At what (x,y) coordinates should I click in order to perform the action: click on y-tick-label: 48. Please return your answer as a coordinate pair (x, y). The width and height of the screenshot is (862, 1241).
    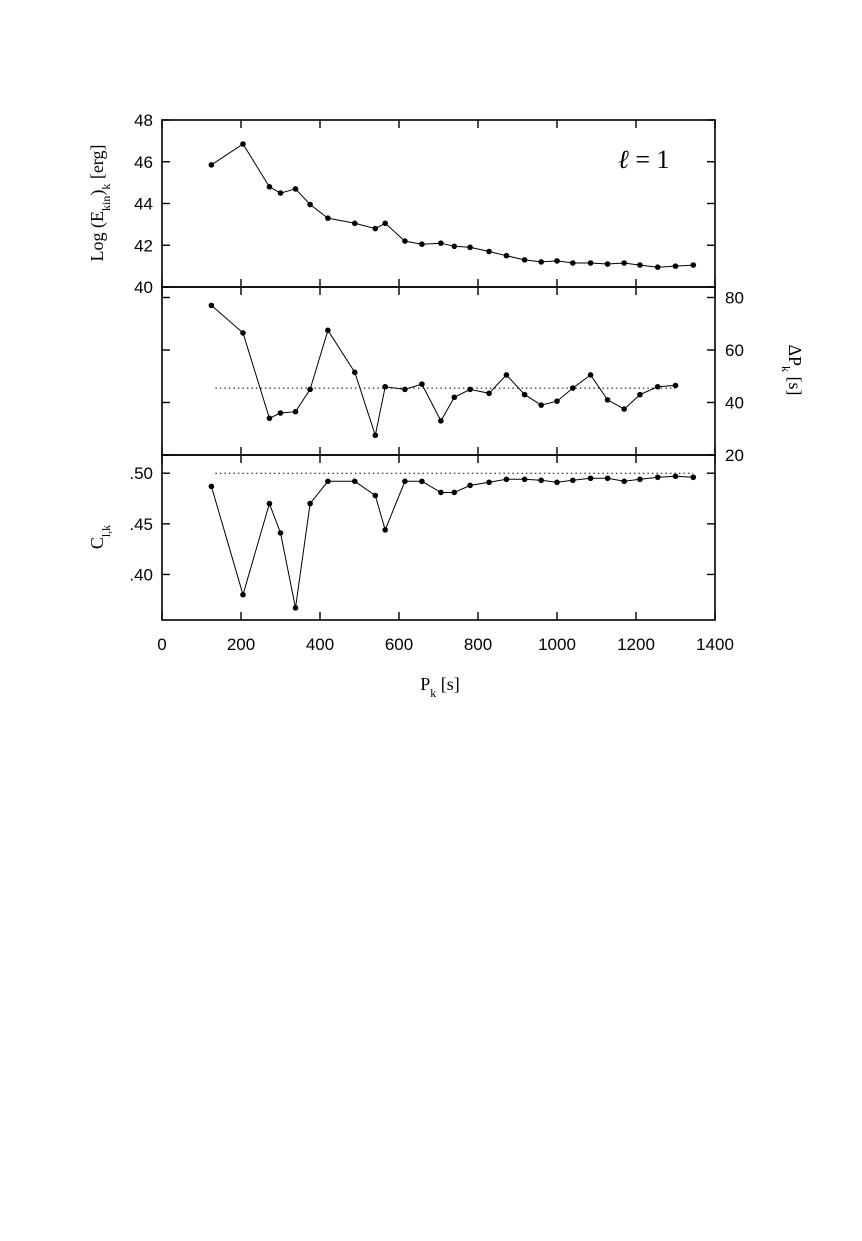
    Looking at the image, I should click on (143, 120).